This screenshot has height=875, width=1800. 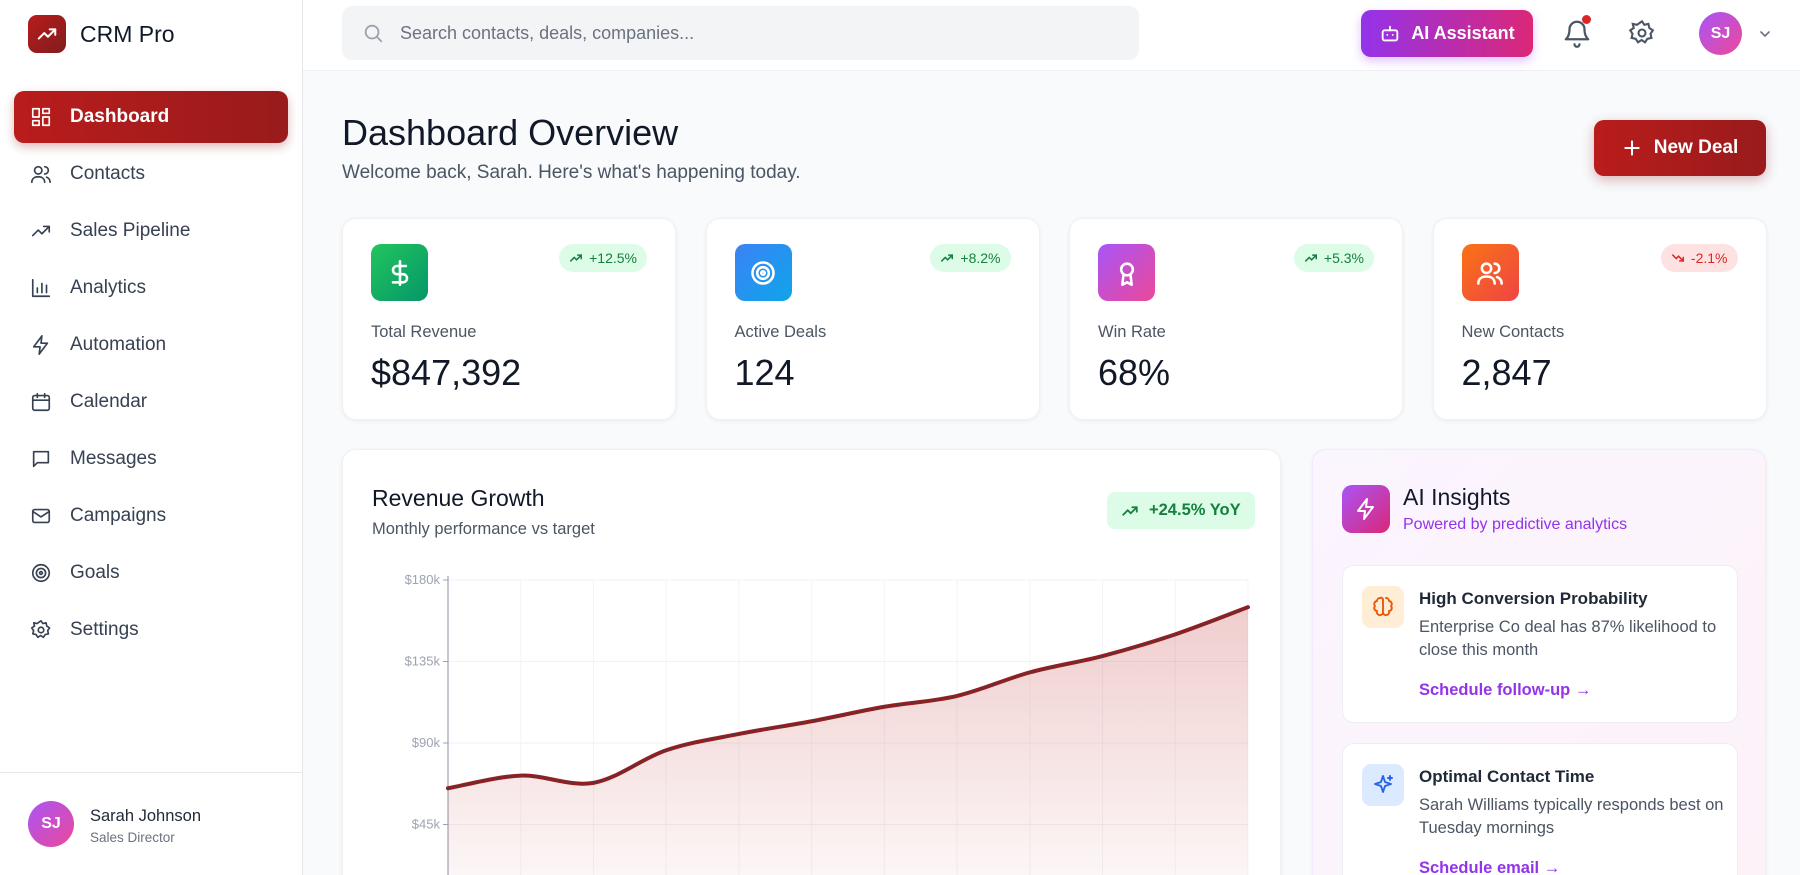 What do you see at coordinates (151, 630) in the screenshot?
I see `nav-item: Settings` at bounding box center [151, 630].